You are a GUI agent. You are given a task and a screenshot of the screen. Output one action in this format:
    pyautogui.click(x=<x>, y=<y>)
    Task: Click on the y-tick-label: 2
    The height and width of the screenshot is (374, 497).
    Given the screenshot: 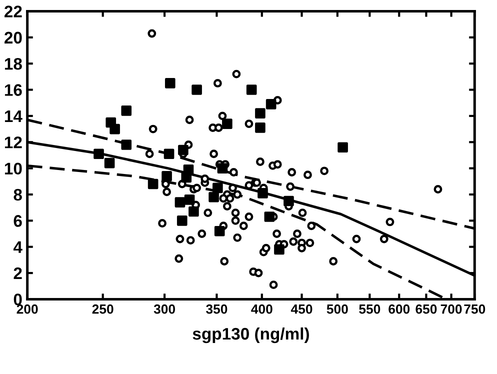 What is the action you would take?
    pyautogui.click(x=18, y=273)
    